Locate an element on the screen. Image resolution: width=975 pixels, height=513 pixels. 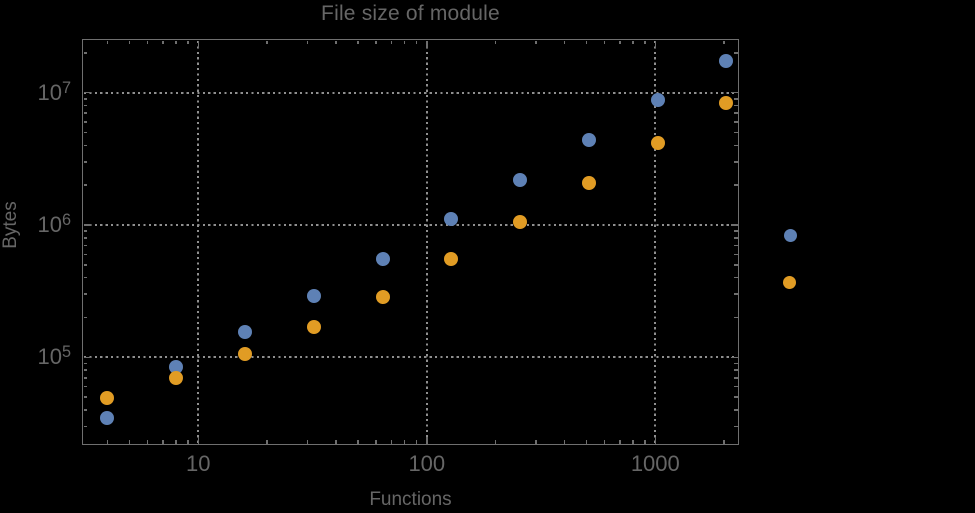
legend-entry is located at coordinates (793, 282).